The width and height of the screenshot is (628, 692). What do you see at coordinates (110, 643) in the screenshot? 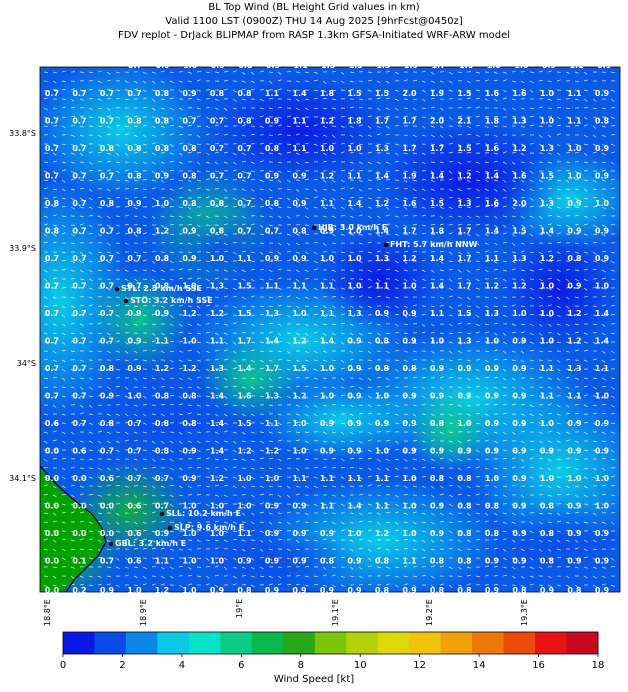
I see `colorbar-swatch` at bounding box center [110, 643].